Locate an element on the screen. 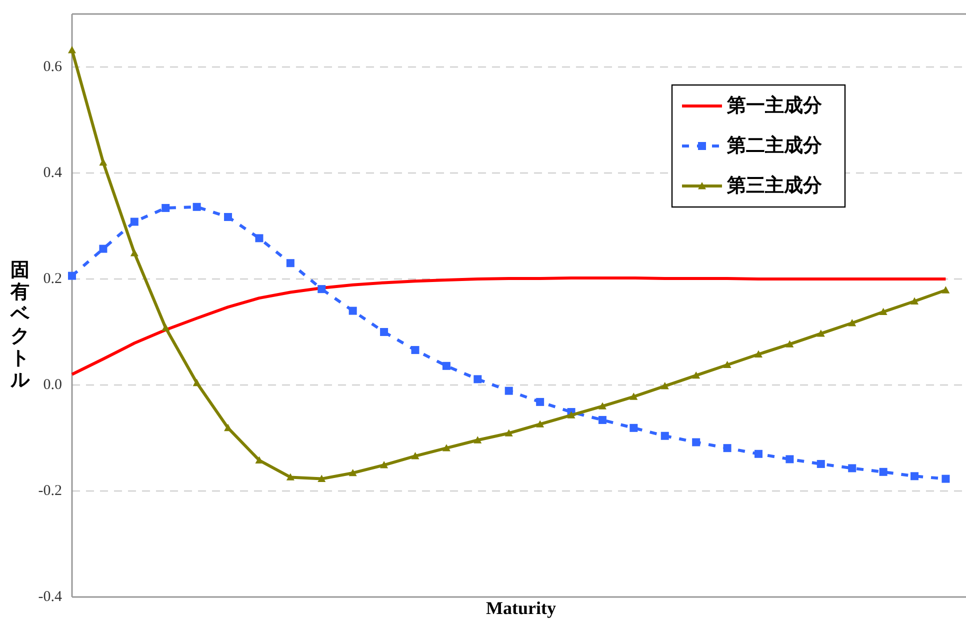 The width and height of the screenshot is (966, 621). legend-label: 第三主成分 is located at coordinates (774, 185).